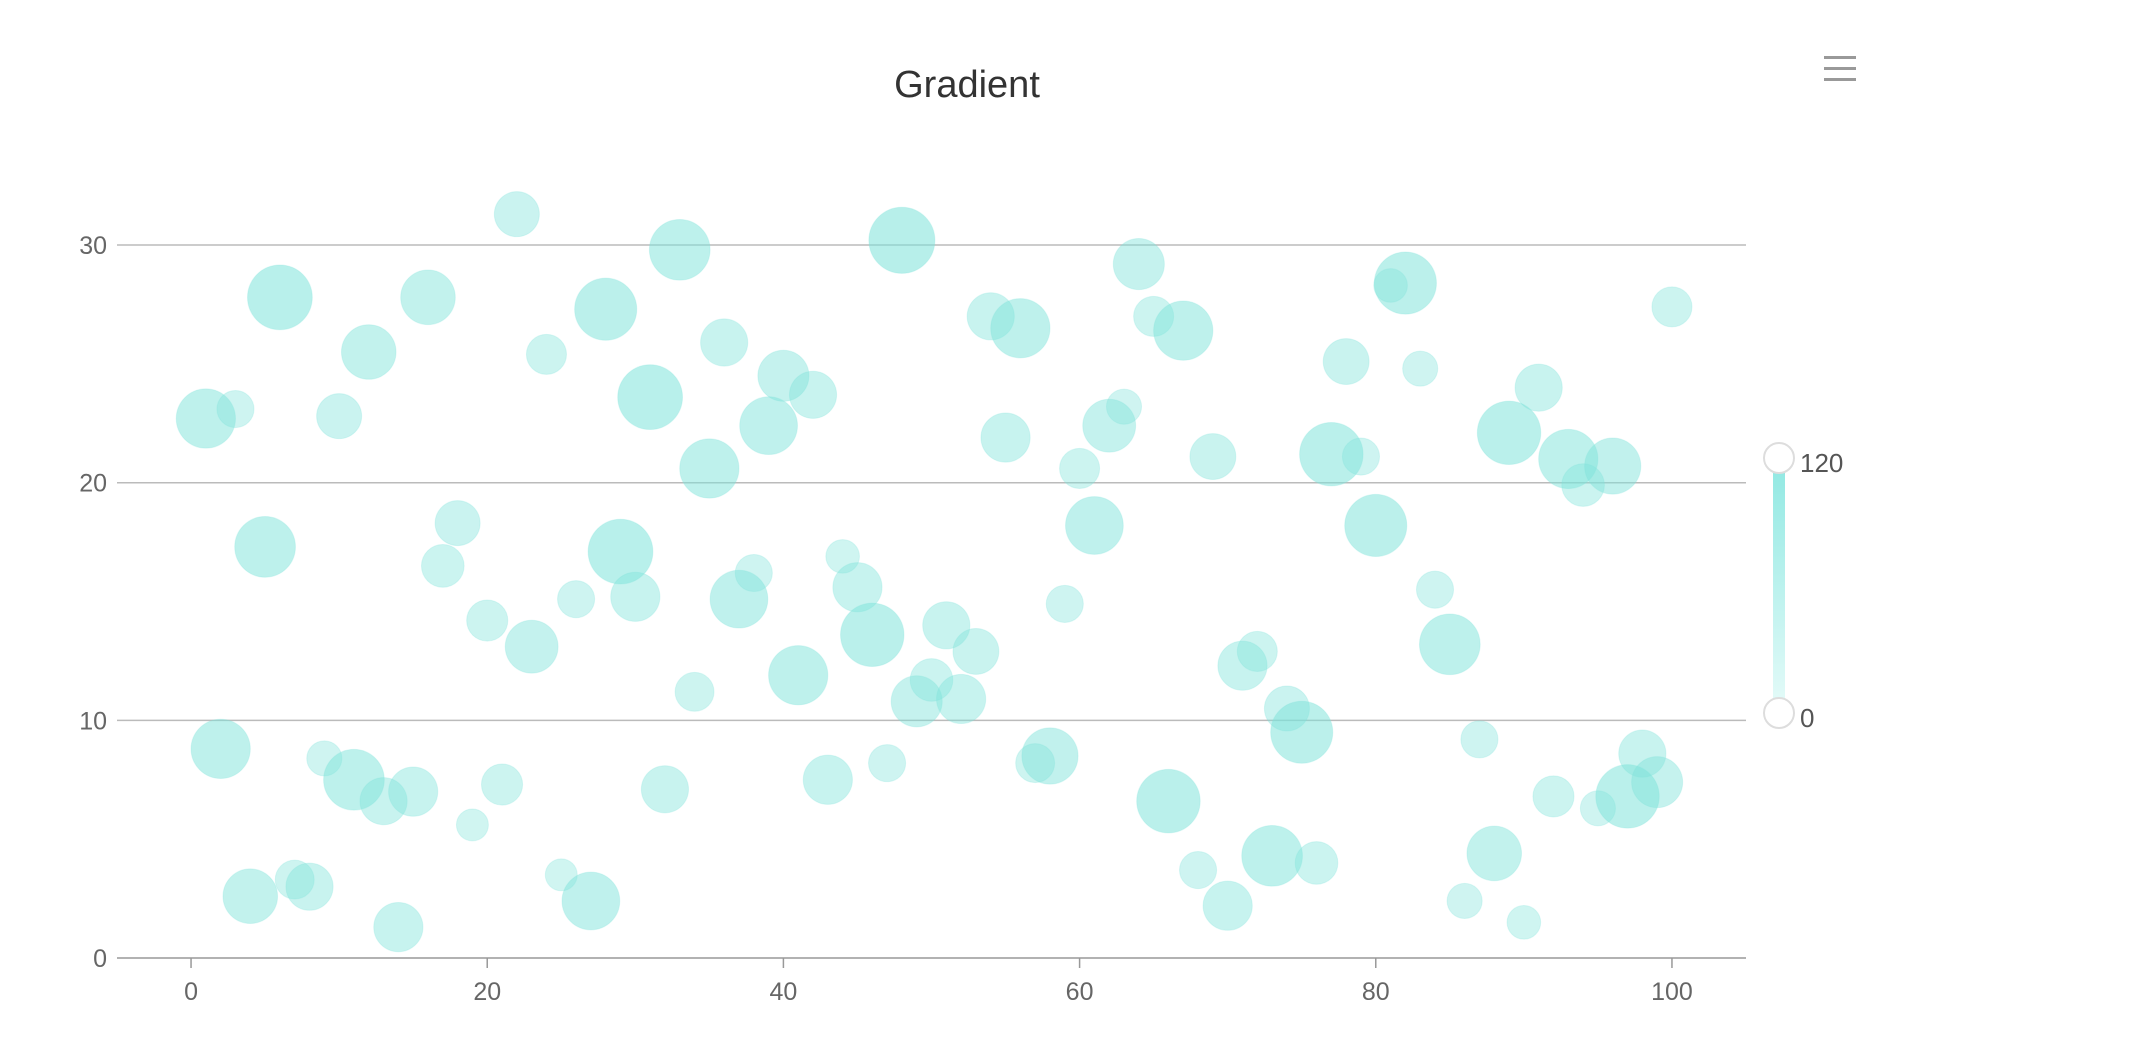 The width and height of the screenshot is (2134, 1046). I want to click on visual-map-min-handle, so click(1779, 713).